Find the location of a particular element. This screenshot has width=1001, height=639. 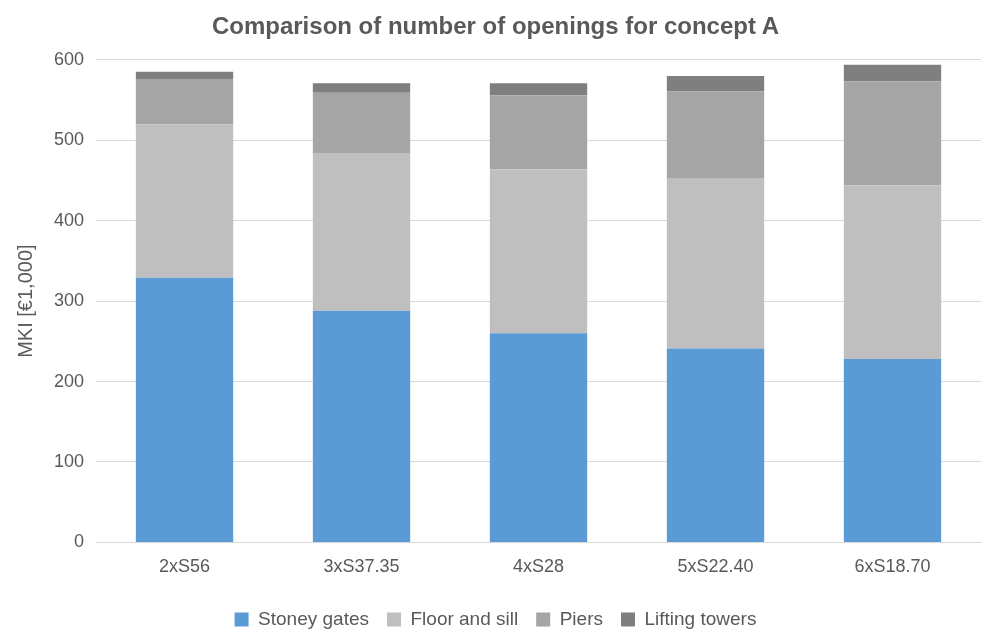

y-tick-label: 300 is located at coordinates (69, 300).